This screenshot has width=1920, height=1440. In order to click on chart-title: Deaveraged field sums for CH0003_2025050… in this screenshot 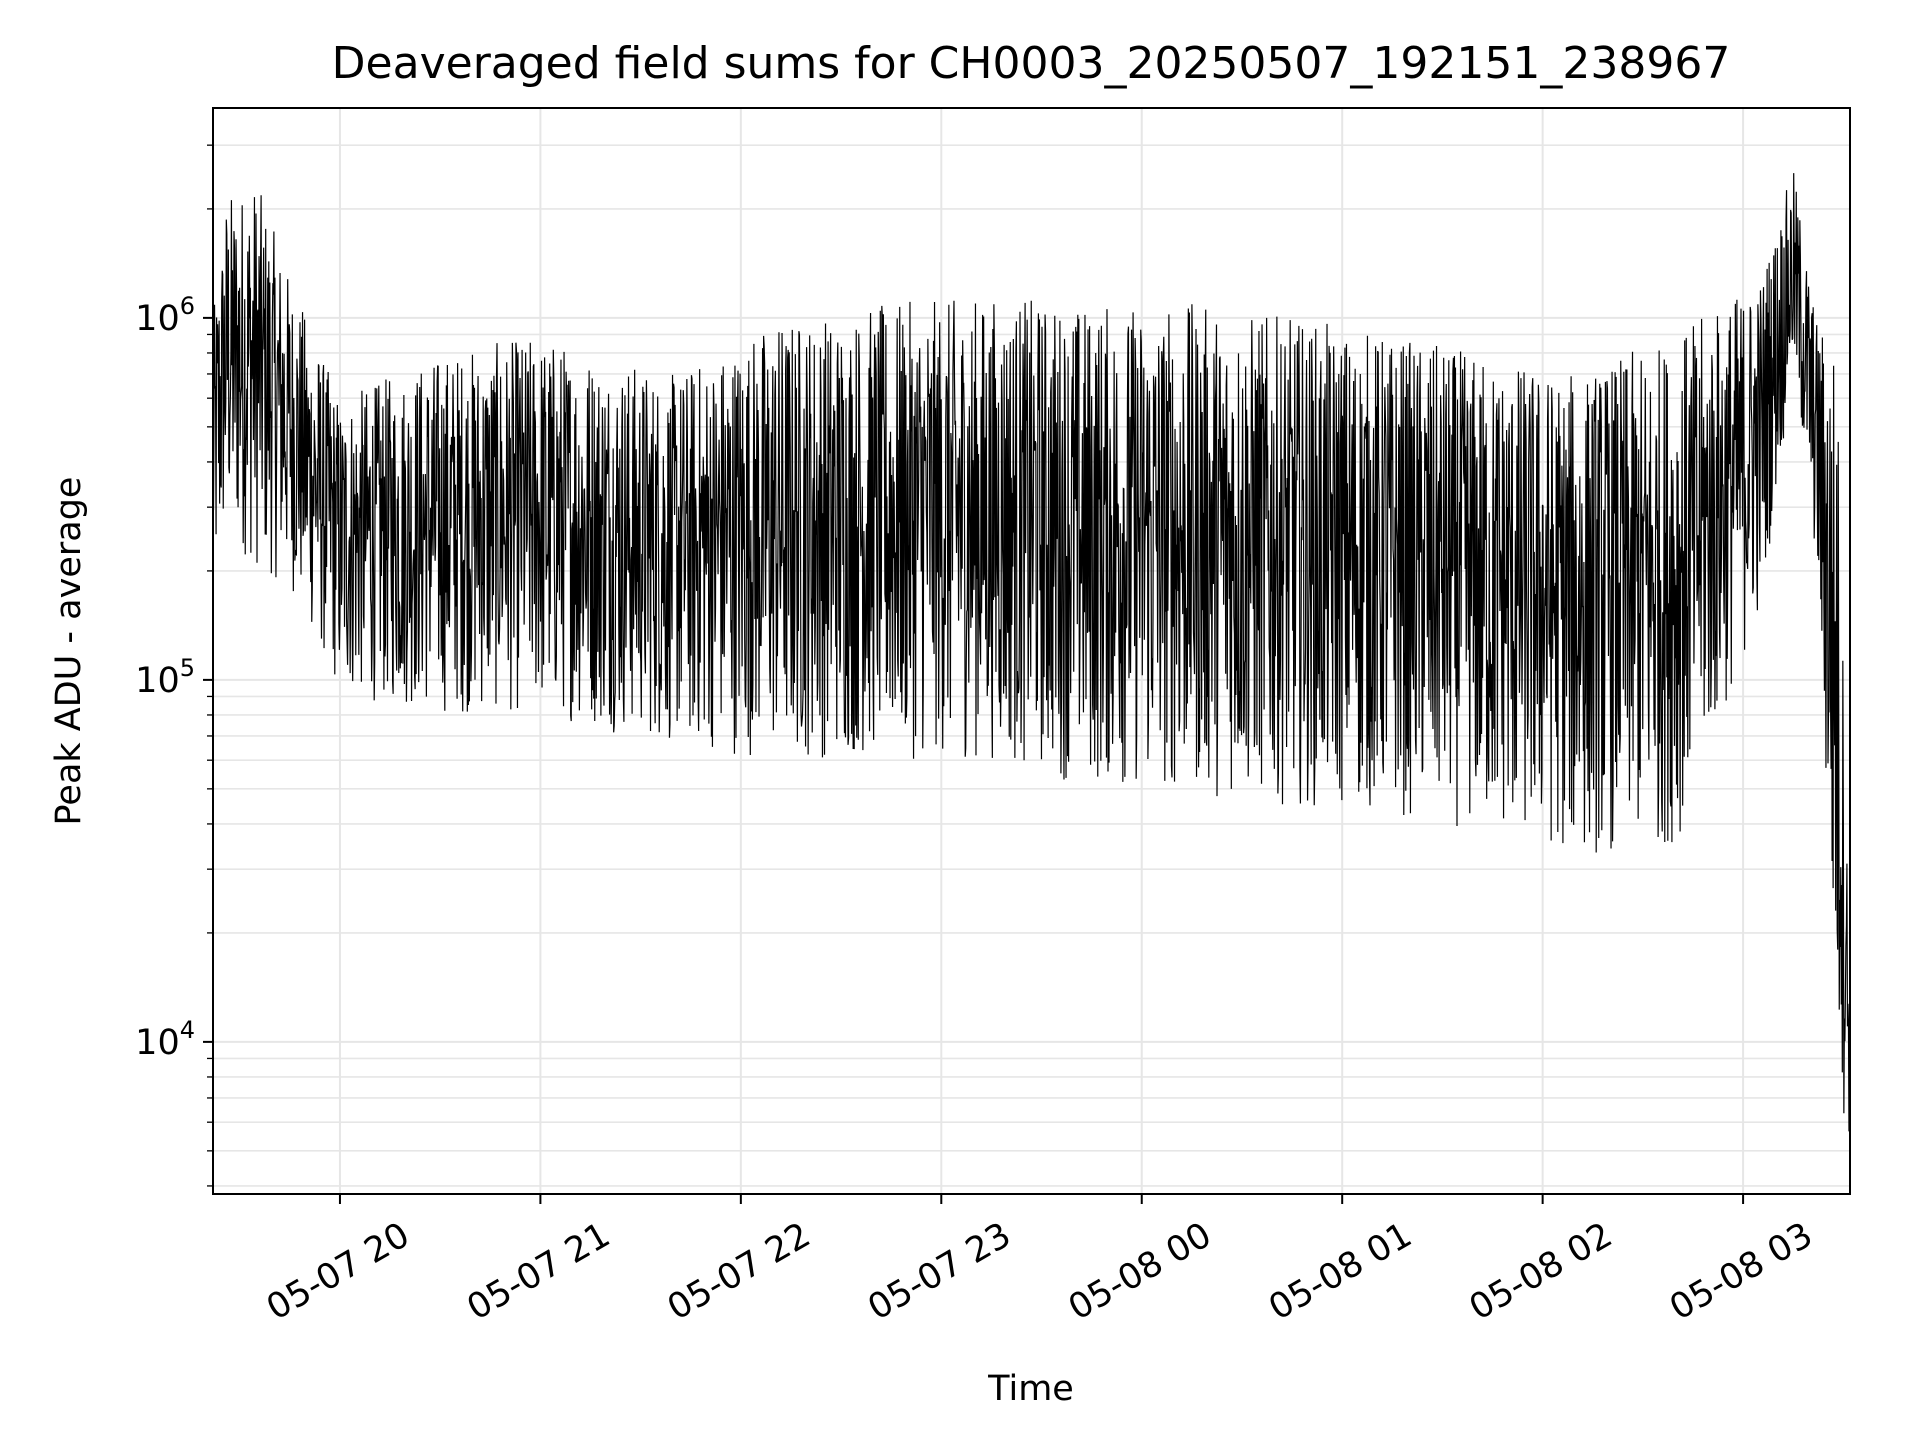, I will do `click(1031, 63)`.